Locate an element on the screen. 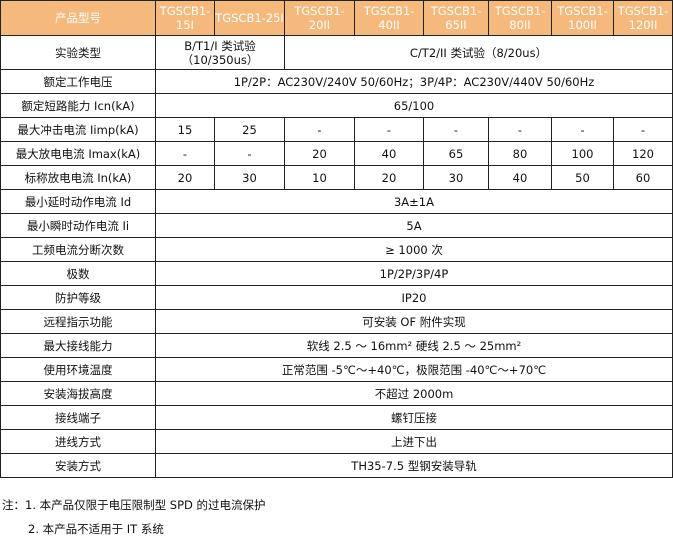 This screenshot has height=541, width=673. row-label: 额定短路能力 Icn(kA) is located at coordinates (78, 105).